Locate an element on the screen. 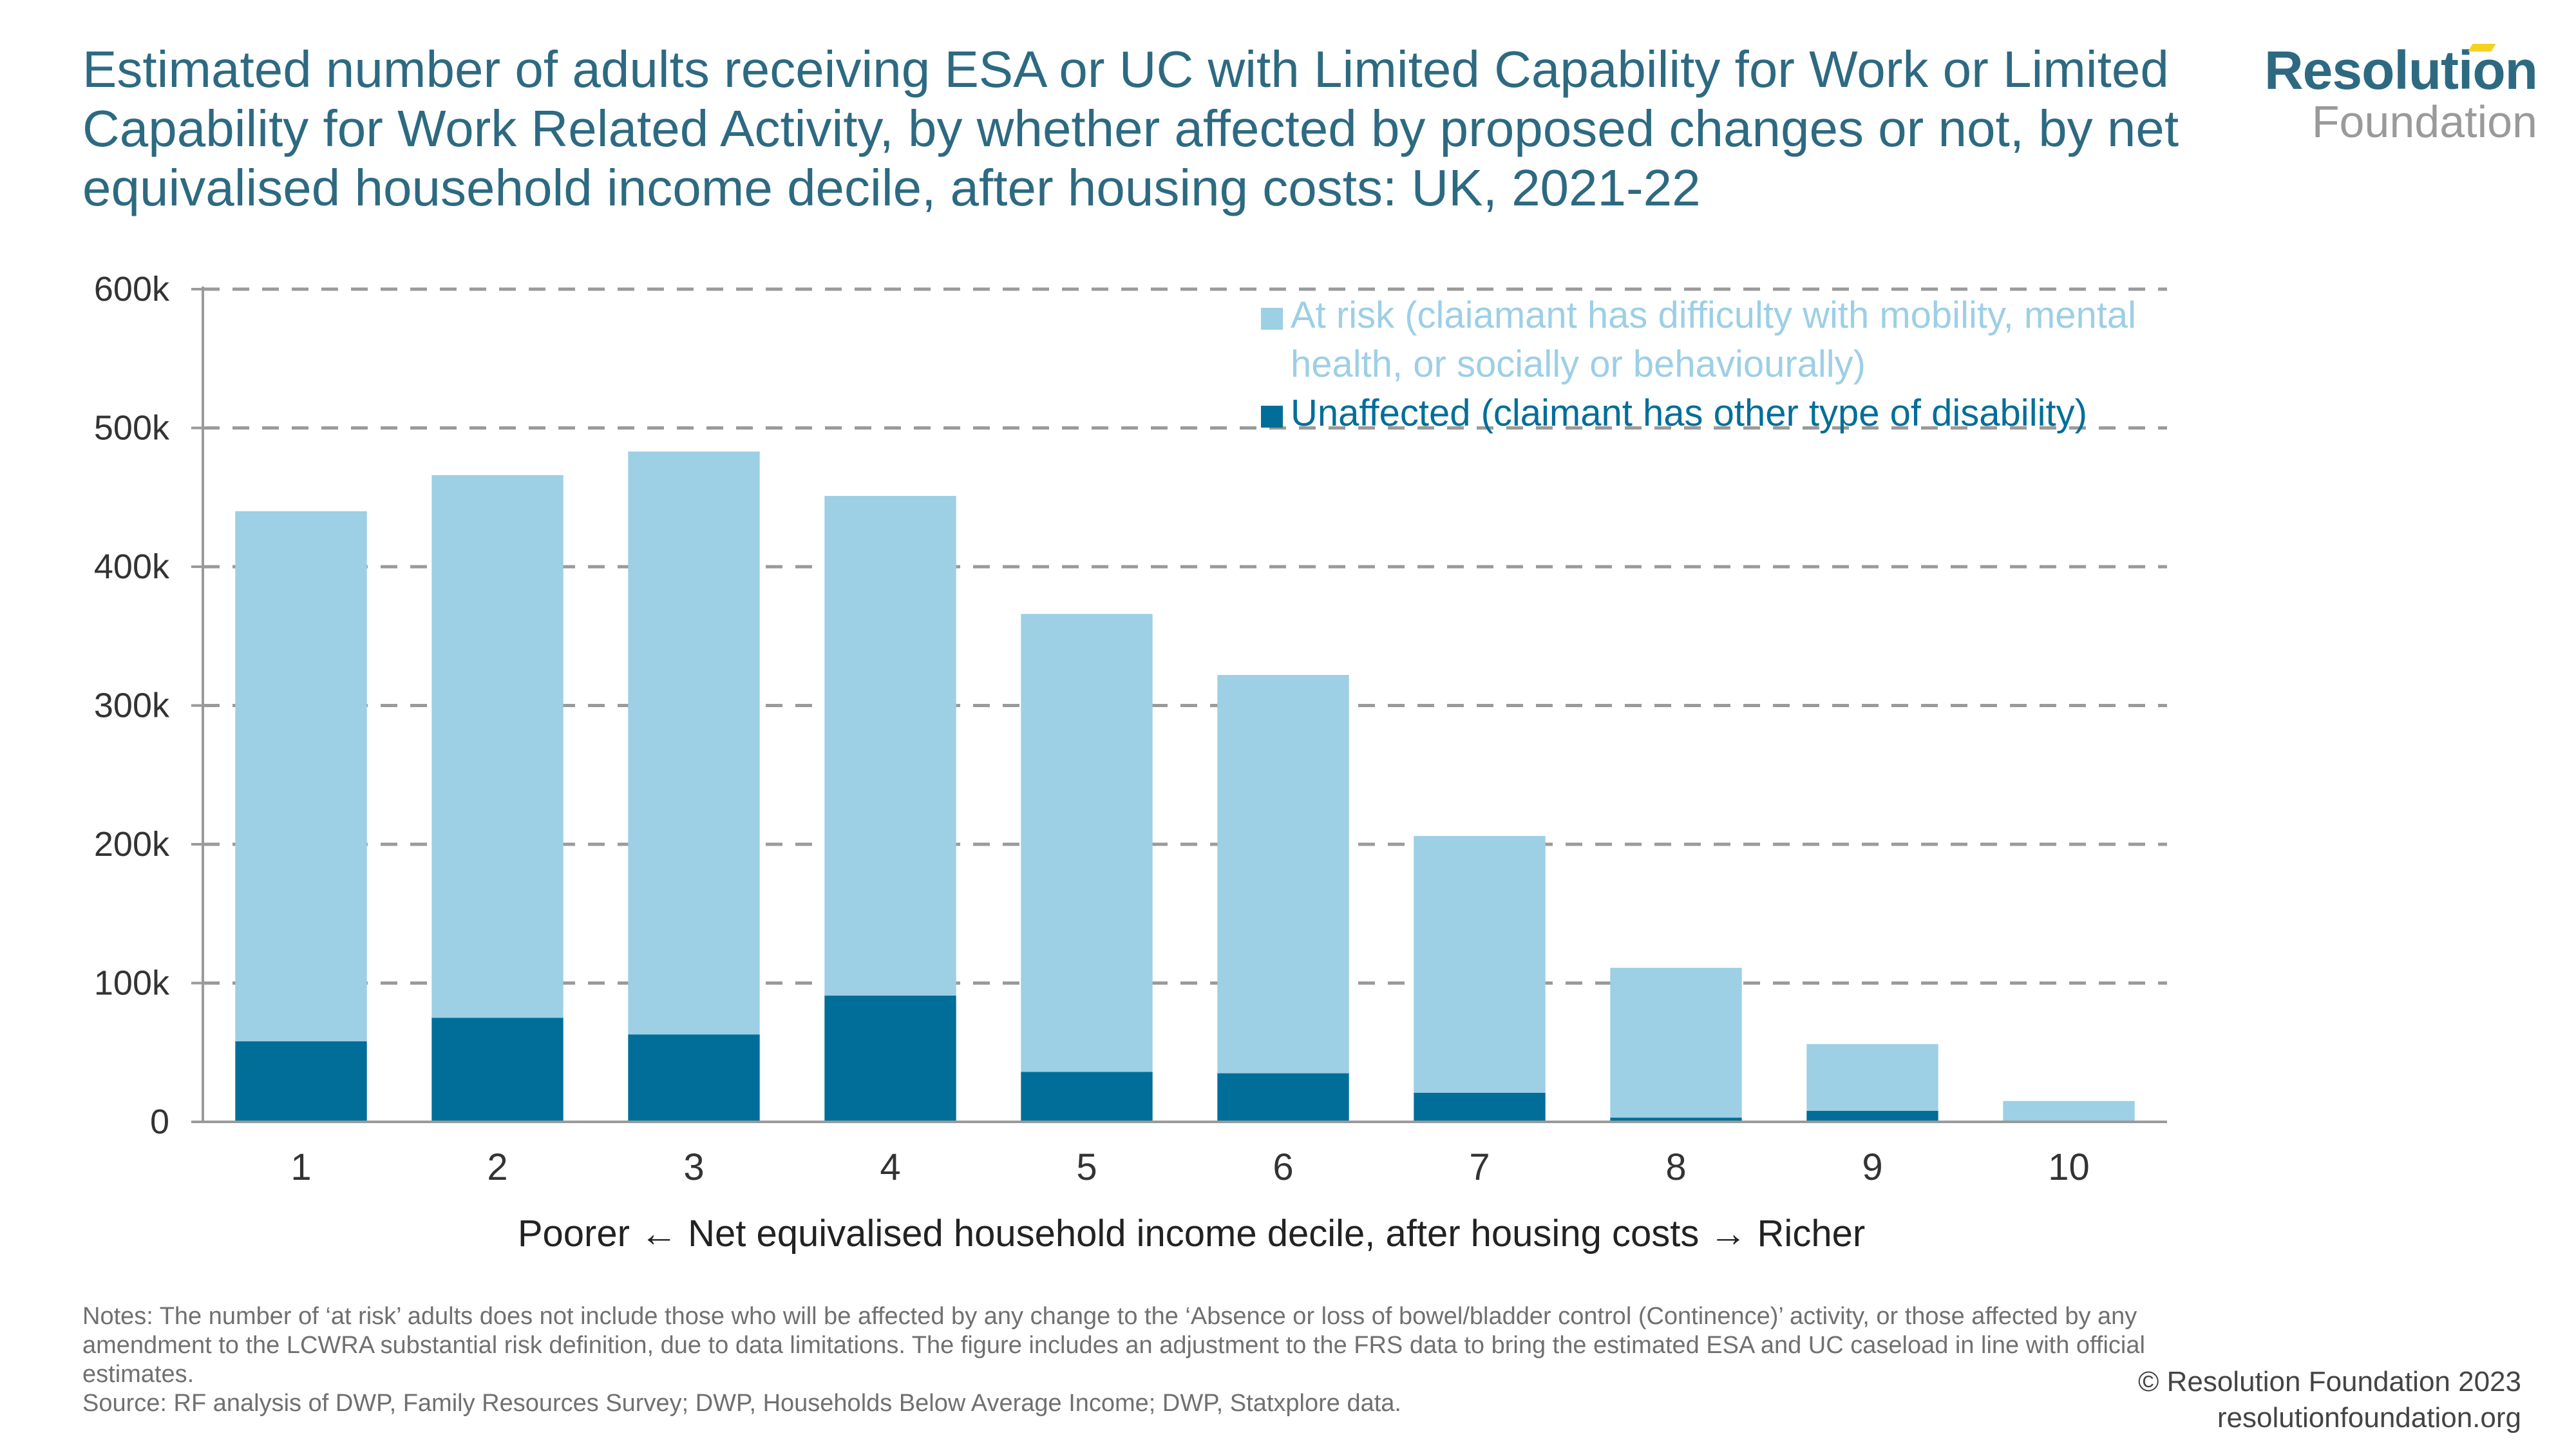 Image resolution: width=2576 pixels, height=1449 pixels. x-tick-label: 6 is located at coordinates (1283, 1167).